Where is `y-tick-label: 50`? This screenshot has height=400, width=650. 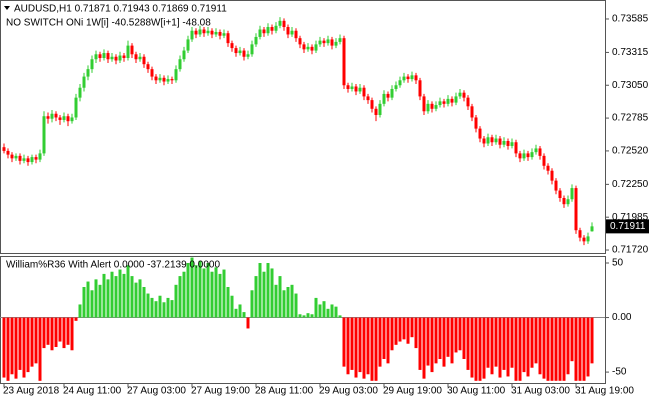
y-tick-label: 50 is located at coordinates (618, 263).